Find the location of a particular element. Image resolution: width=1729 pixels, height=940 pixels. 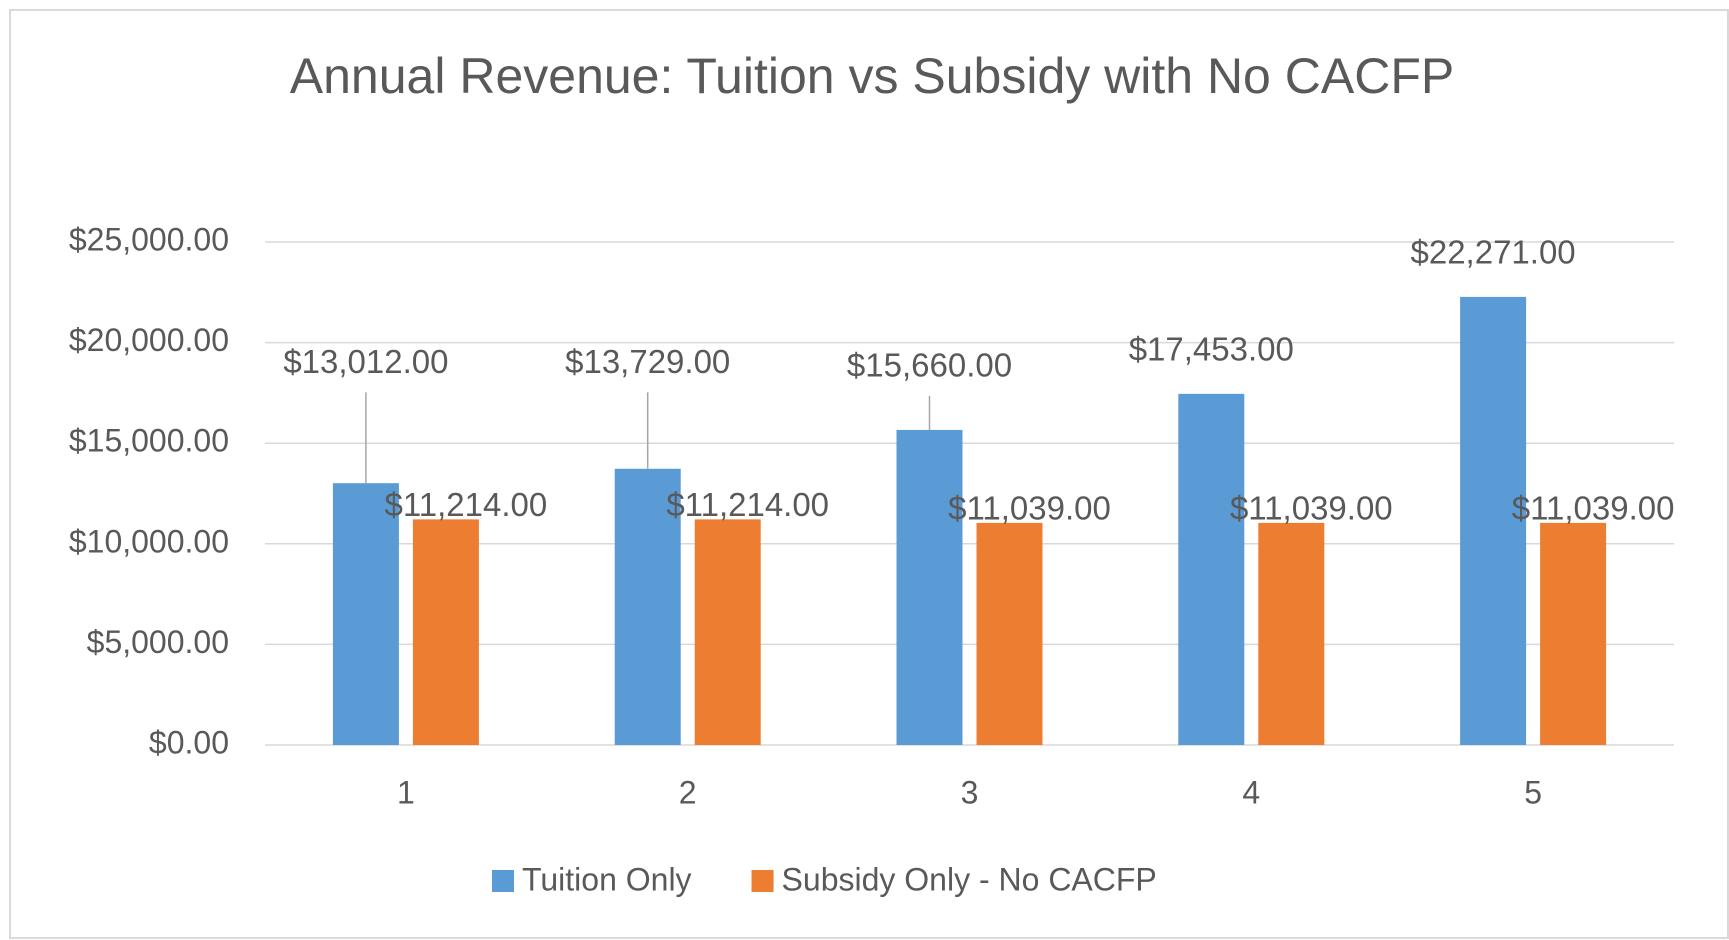

data-label: $13,012.00 is located at coordinates (365, 361).